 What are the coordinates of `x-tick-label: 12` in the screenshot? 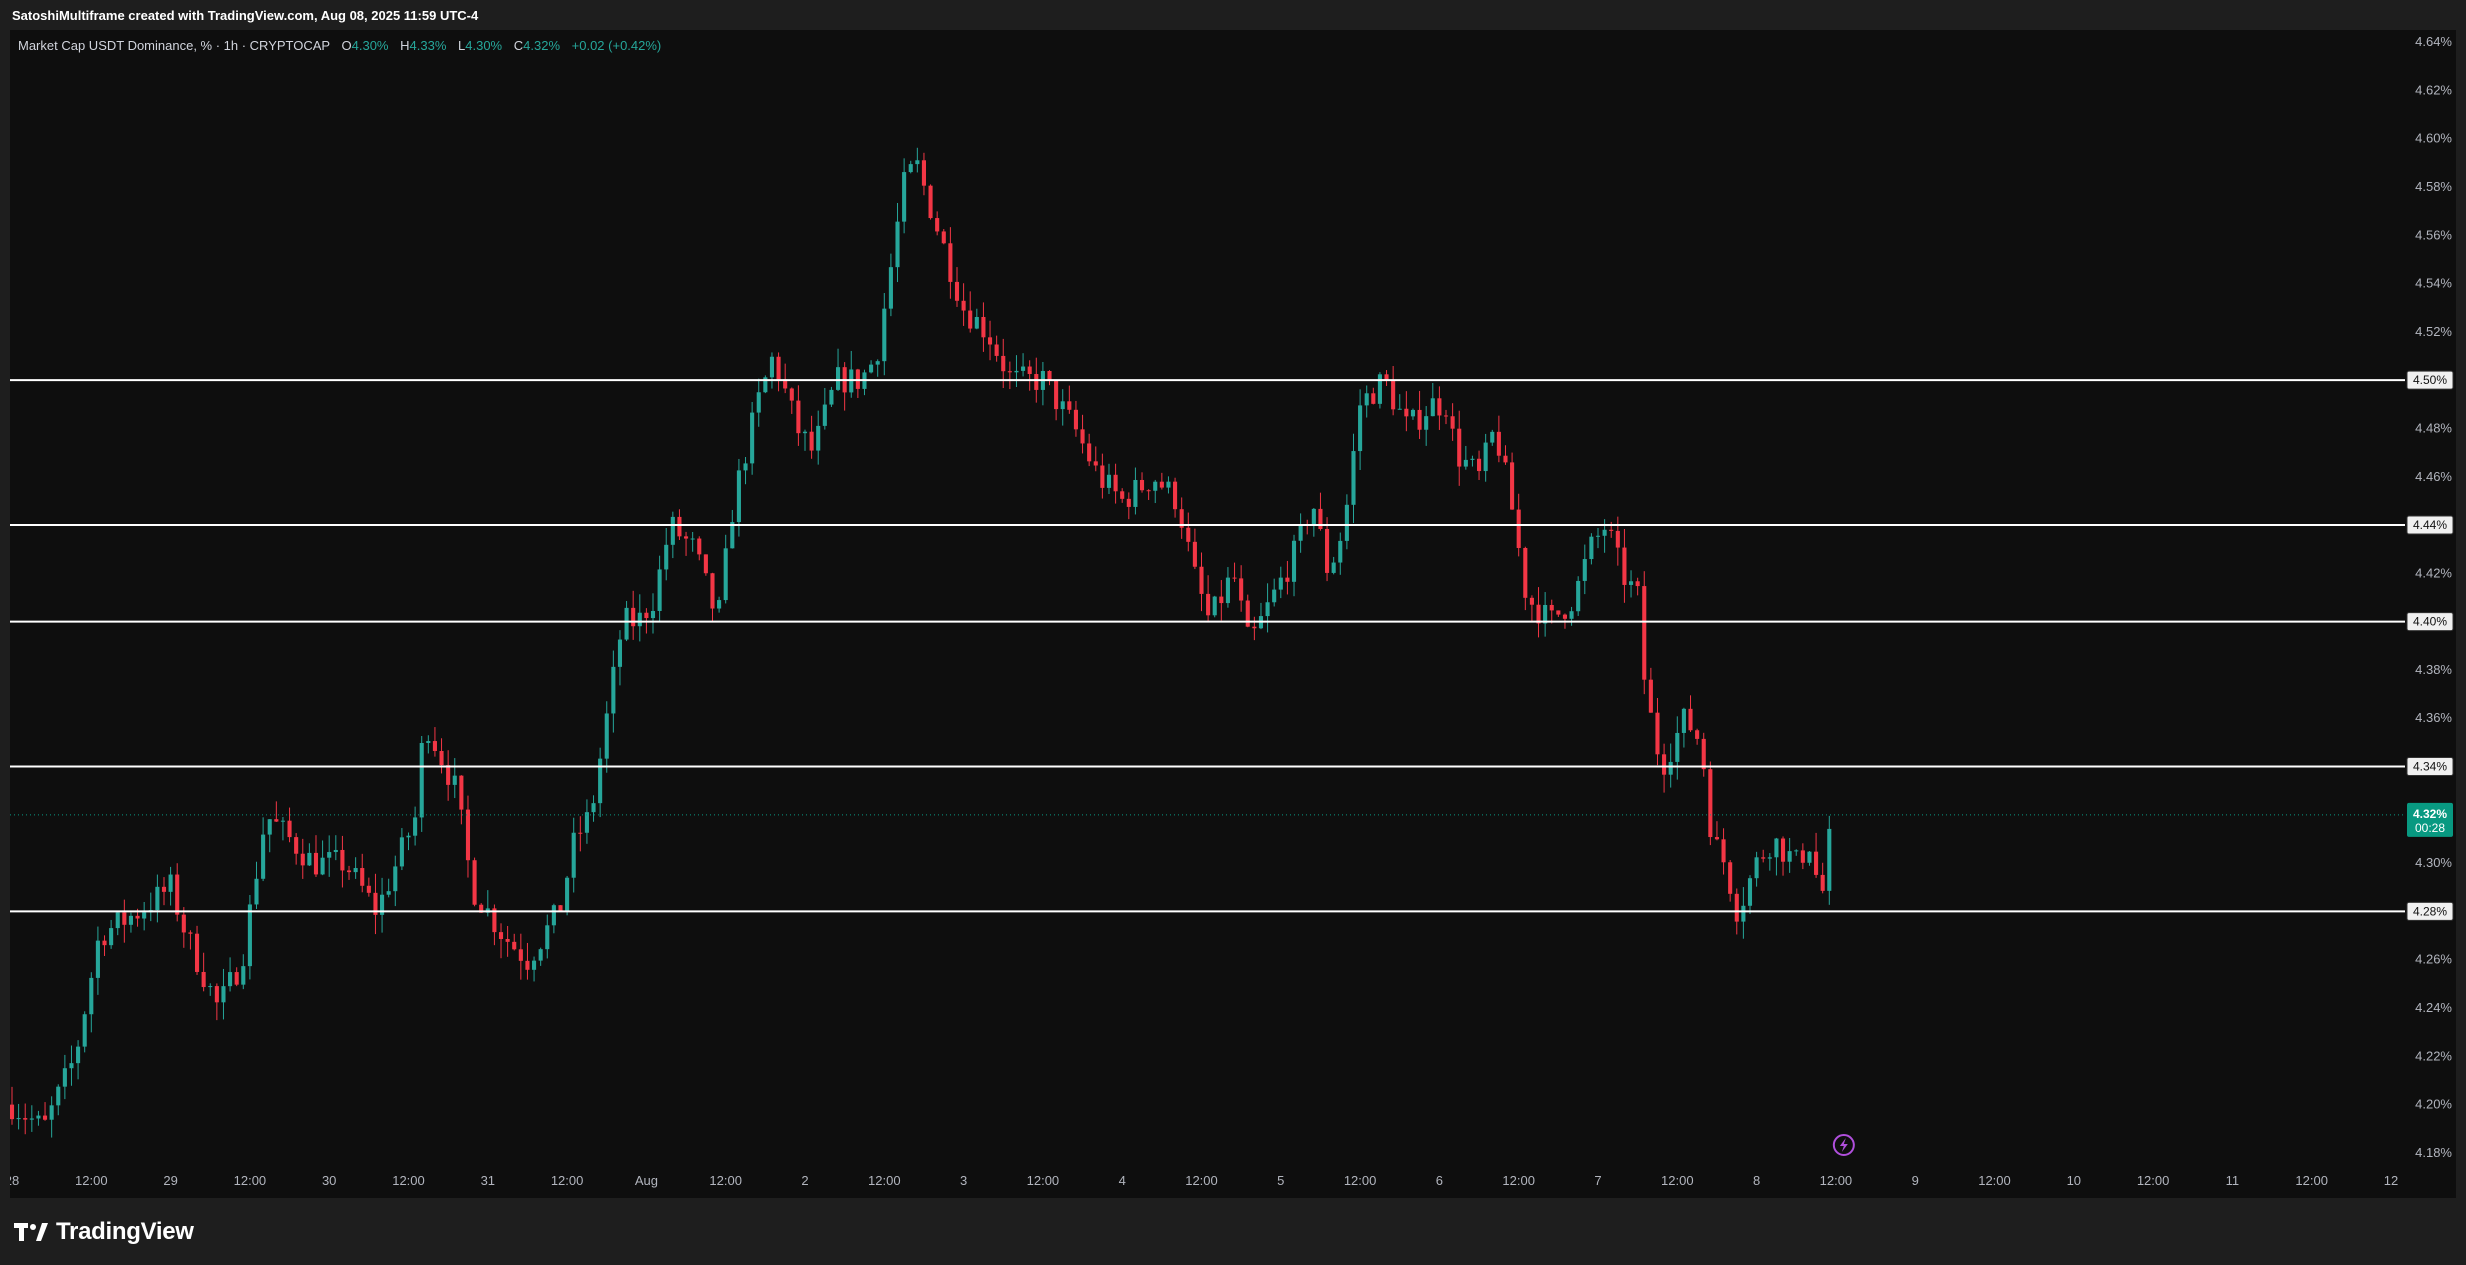 It's located at (2391, 1180).